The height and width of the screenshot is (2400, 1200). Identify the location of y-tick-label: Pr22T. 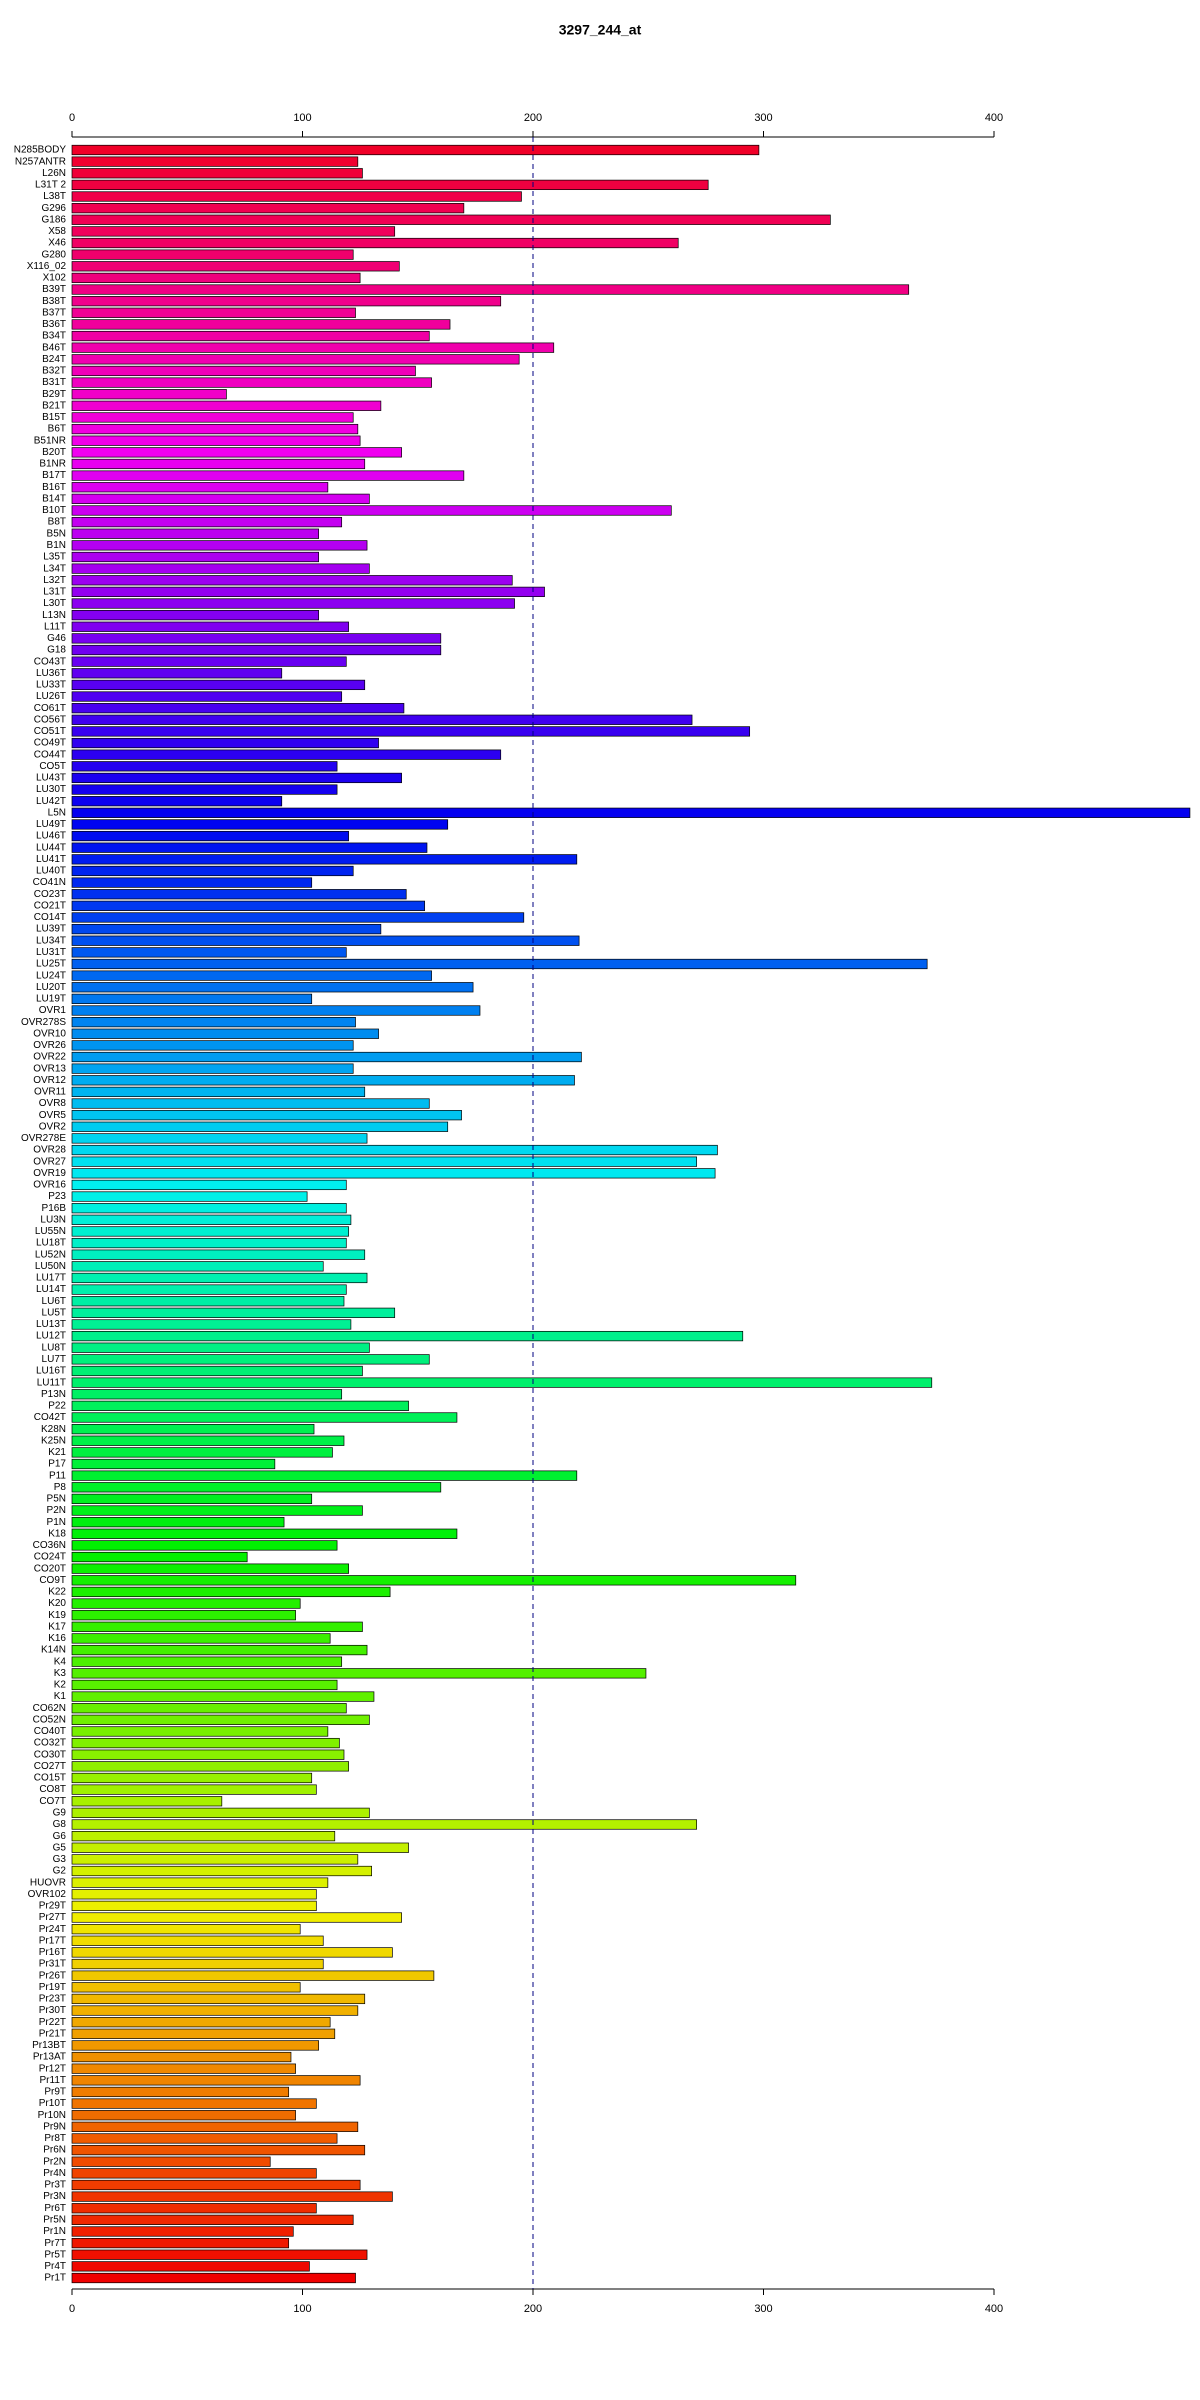
(52, 2022).